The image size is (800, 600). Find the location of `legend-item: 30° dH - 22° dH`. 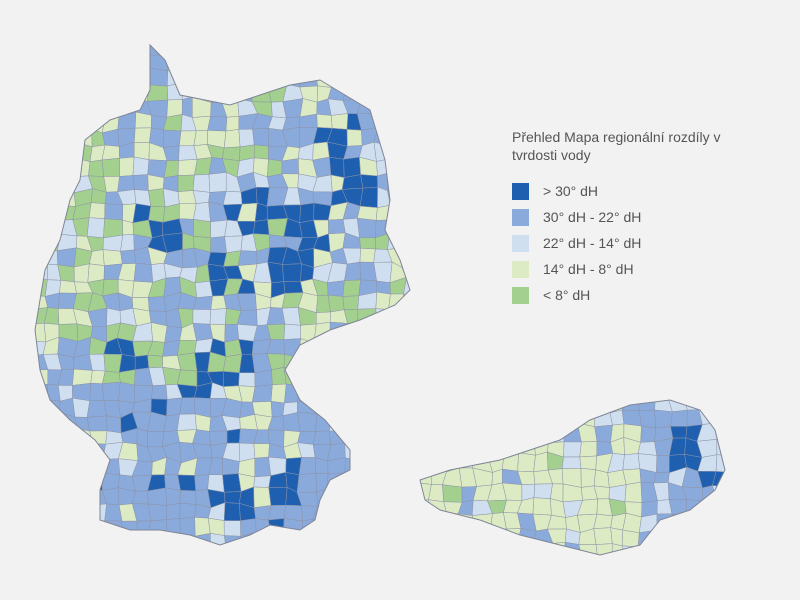

legend-item: 30° dH - 22° dH is located at coordinates (637, 217).